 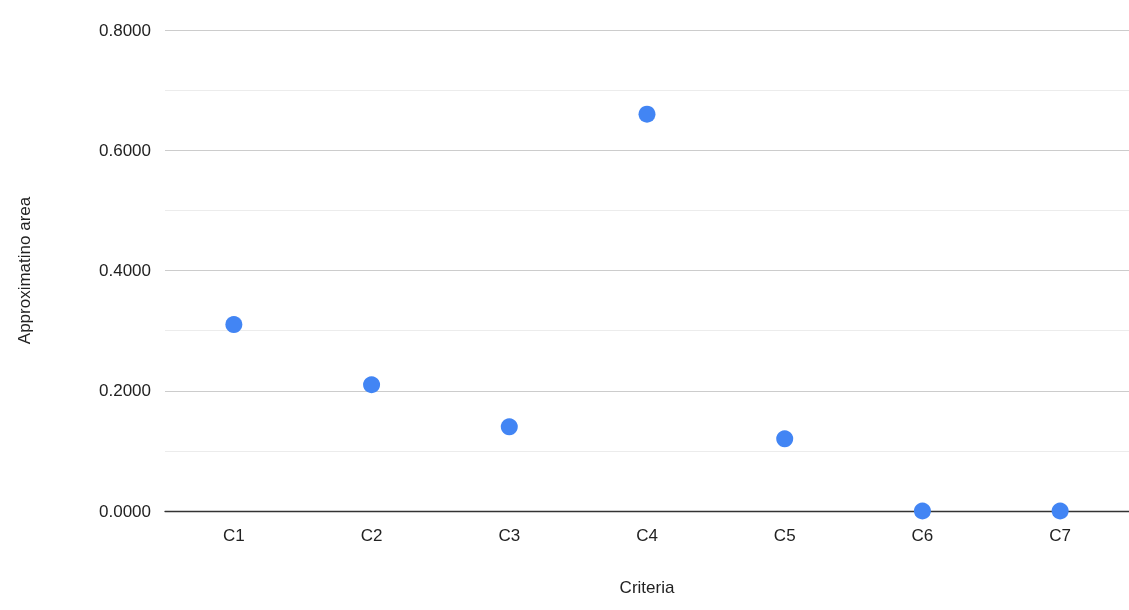 I want to click on x-tick-label: C4, so click(x=647, y=535).